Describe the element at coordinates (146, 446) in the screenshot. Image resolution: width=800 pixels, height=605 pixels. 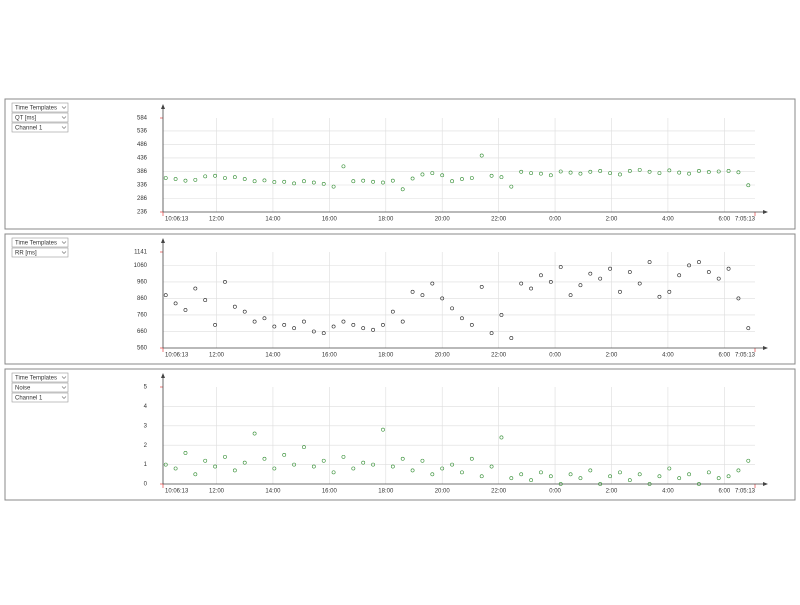
I see `y-tick-label: 2` at that location.